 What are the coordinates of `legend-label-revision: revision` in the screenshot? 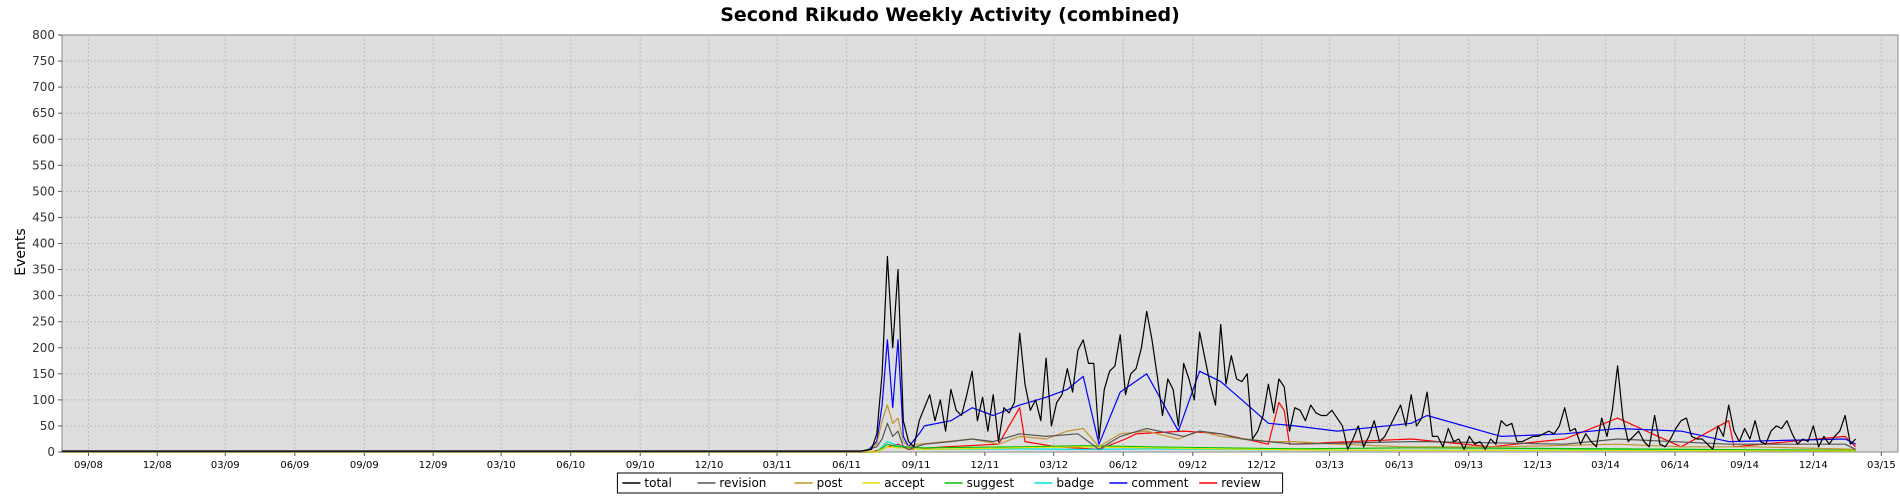 It's located at (742, 483).